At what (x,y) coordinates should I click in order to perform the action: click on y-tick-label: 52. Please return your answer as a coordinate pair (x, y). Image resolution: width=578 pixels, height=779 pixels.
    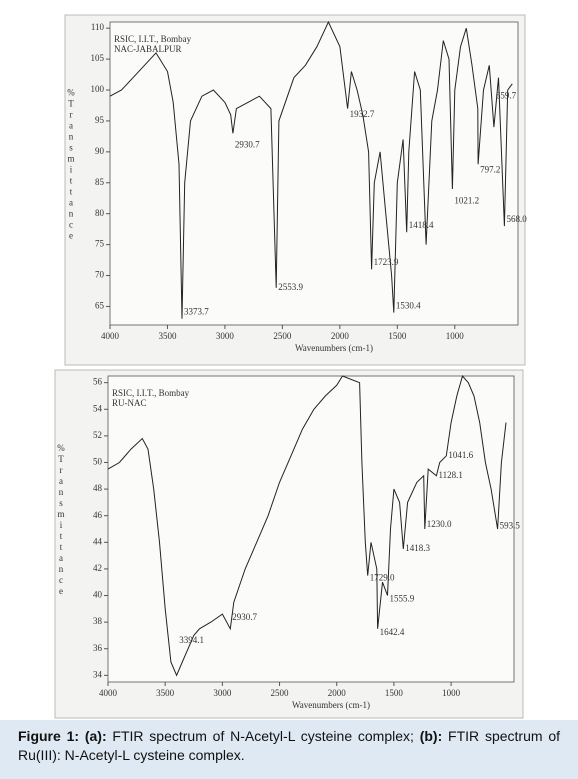
    Looking at the image, I should click on (97, 435).